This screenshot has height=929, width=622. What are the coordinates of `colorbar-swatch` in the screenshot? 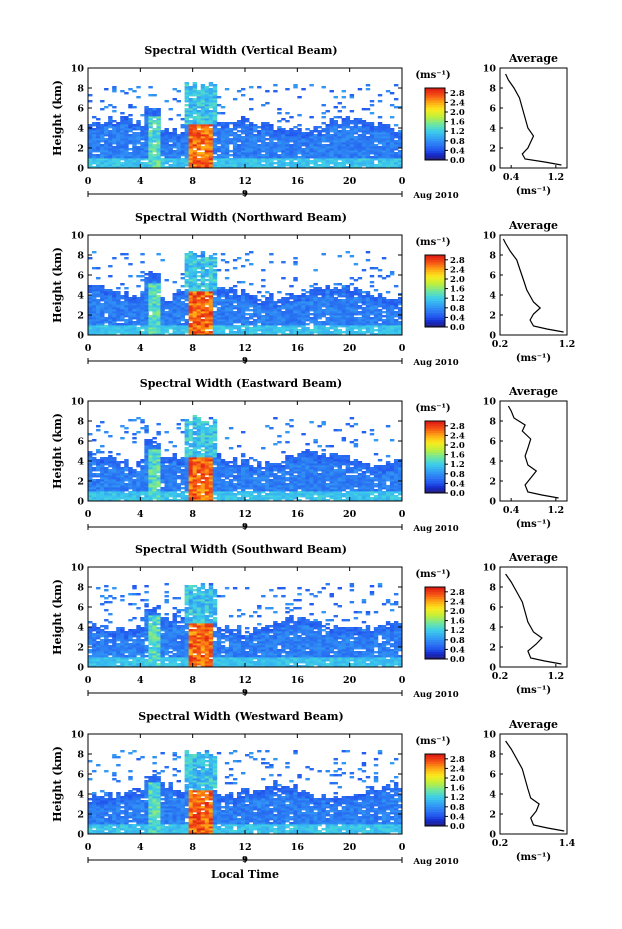 It's located at (435, 130).